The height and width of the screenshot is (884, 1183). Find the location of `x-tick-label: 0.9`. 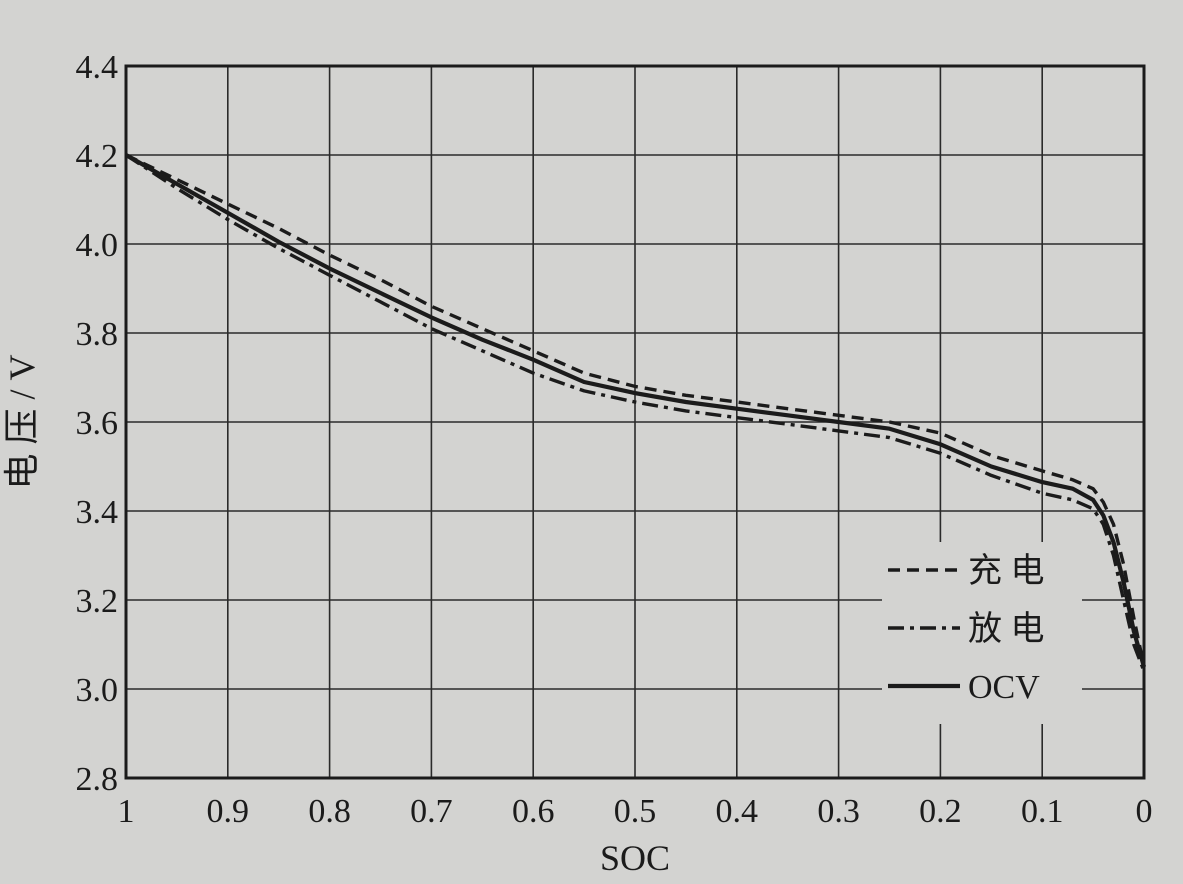

x-tick-label: 0.9 is located at coordinates (228, 811).